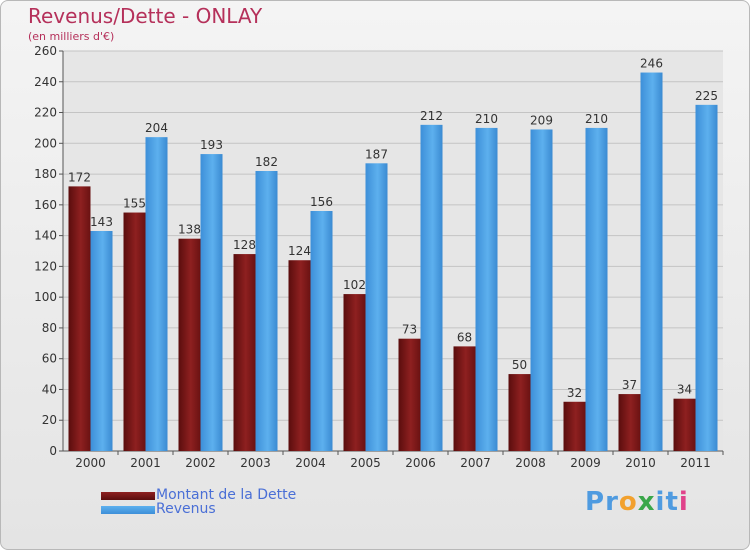 Image resolution: width=750 pixels, height=550 pixels. I want to click on y-tick-label: 60, so click(49, 359).